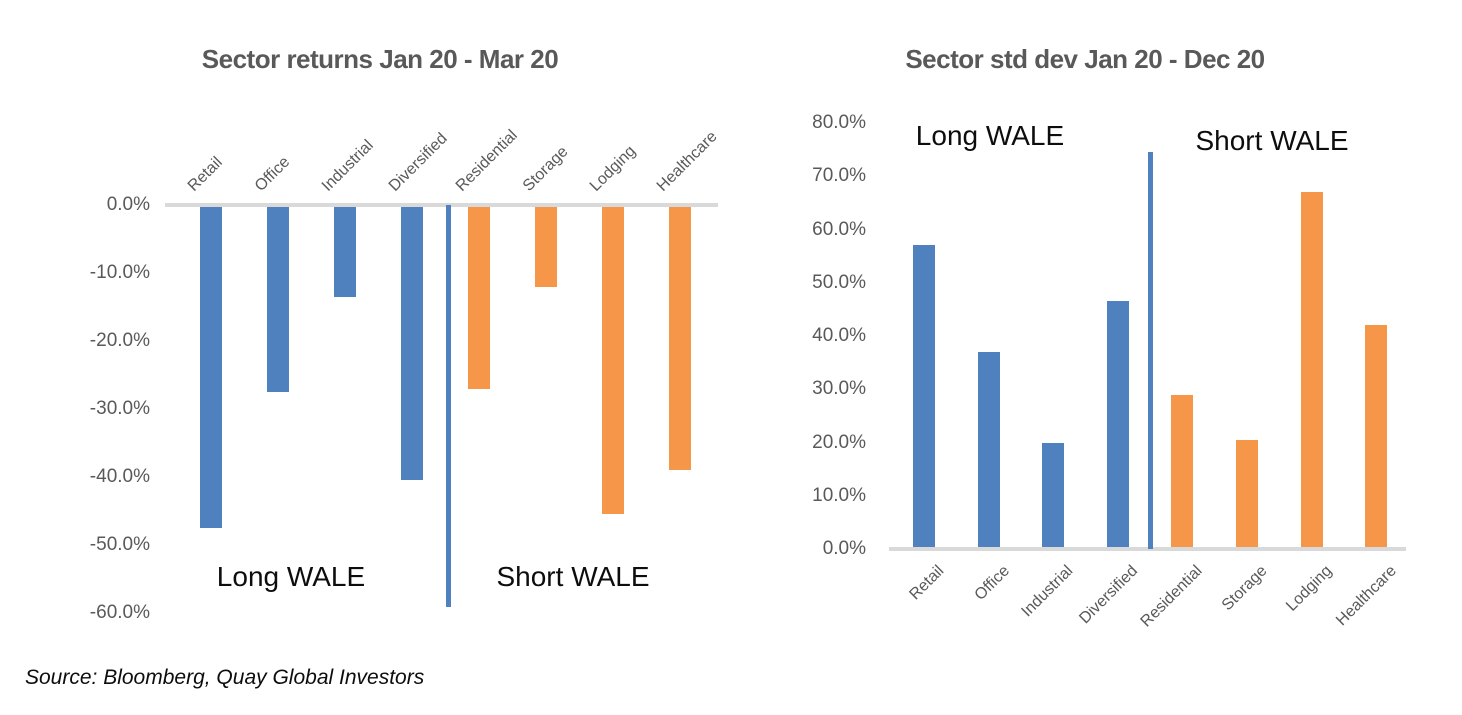 This screenshot has width=1462, height=715. What do you see at coordinates (927, 583) in the screenshot?
I see `category-label-retail: Retail` at bounding box center [927, 583].